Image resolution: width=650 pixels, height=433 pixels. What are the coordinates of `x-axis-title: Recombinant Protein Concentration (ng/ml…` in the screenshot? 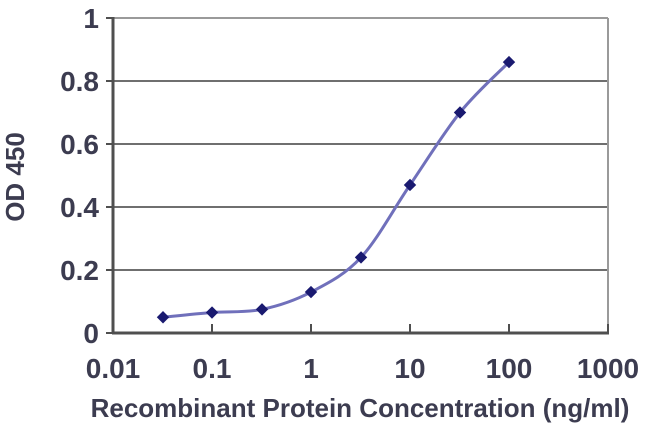 It's located at (360, 408).